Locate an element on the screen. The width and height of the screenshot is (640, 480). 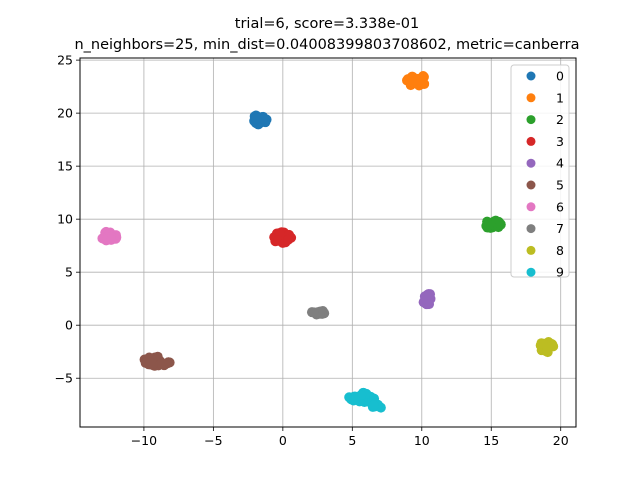
legend-label-6: 6 is located at coordinates (560, 206).